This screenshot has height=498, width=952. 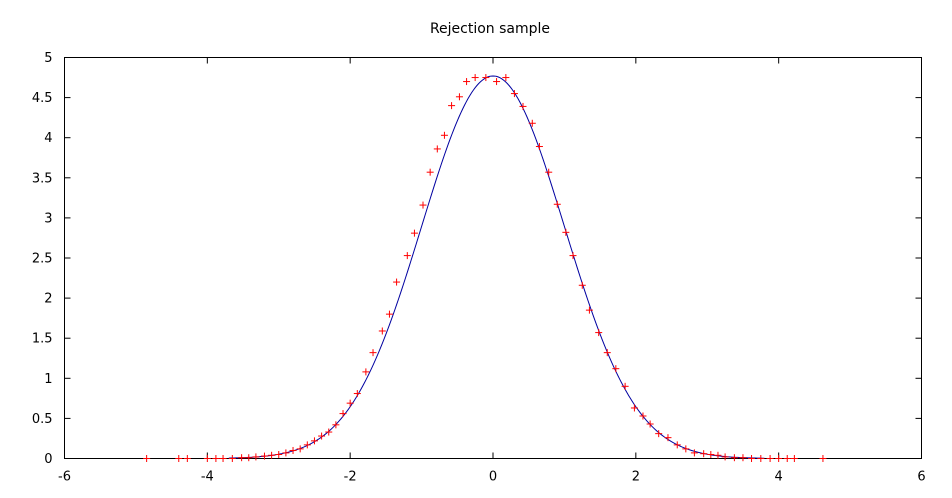 What do you see at coordinates (490, 29) in the screenshot?
I see `chart-title: Rejection sample` at bounding box center [490, 29].